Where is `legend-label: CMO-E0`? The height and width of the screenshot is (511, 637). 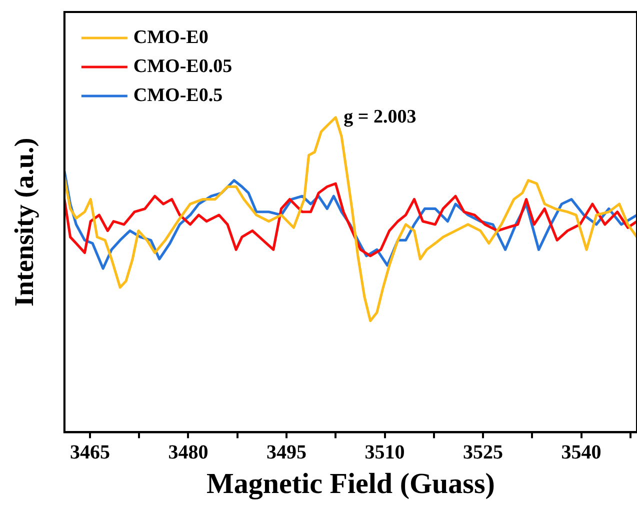
legend-label: CMO-E0 is located at coordinates (170, 37).